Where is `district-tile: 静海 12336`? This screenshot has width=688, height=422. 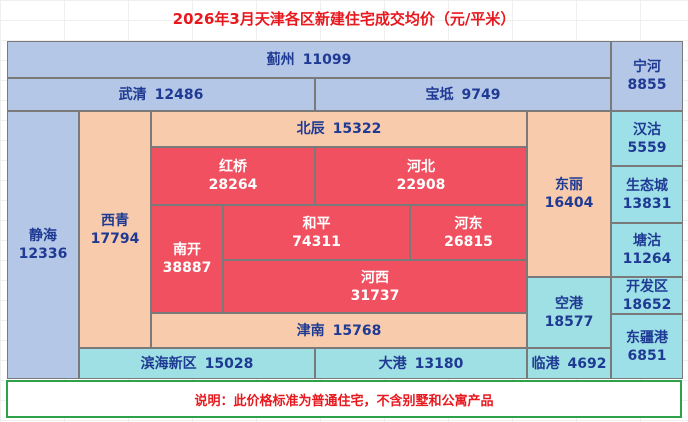
district-tile: 静海 12336 is located at coordinates (43, 245).